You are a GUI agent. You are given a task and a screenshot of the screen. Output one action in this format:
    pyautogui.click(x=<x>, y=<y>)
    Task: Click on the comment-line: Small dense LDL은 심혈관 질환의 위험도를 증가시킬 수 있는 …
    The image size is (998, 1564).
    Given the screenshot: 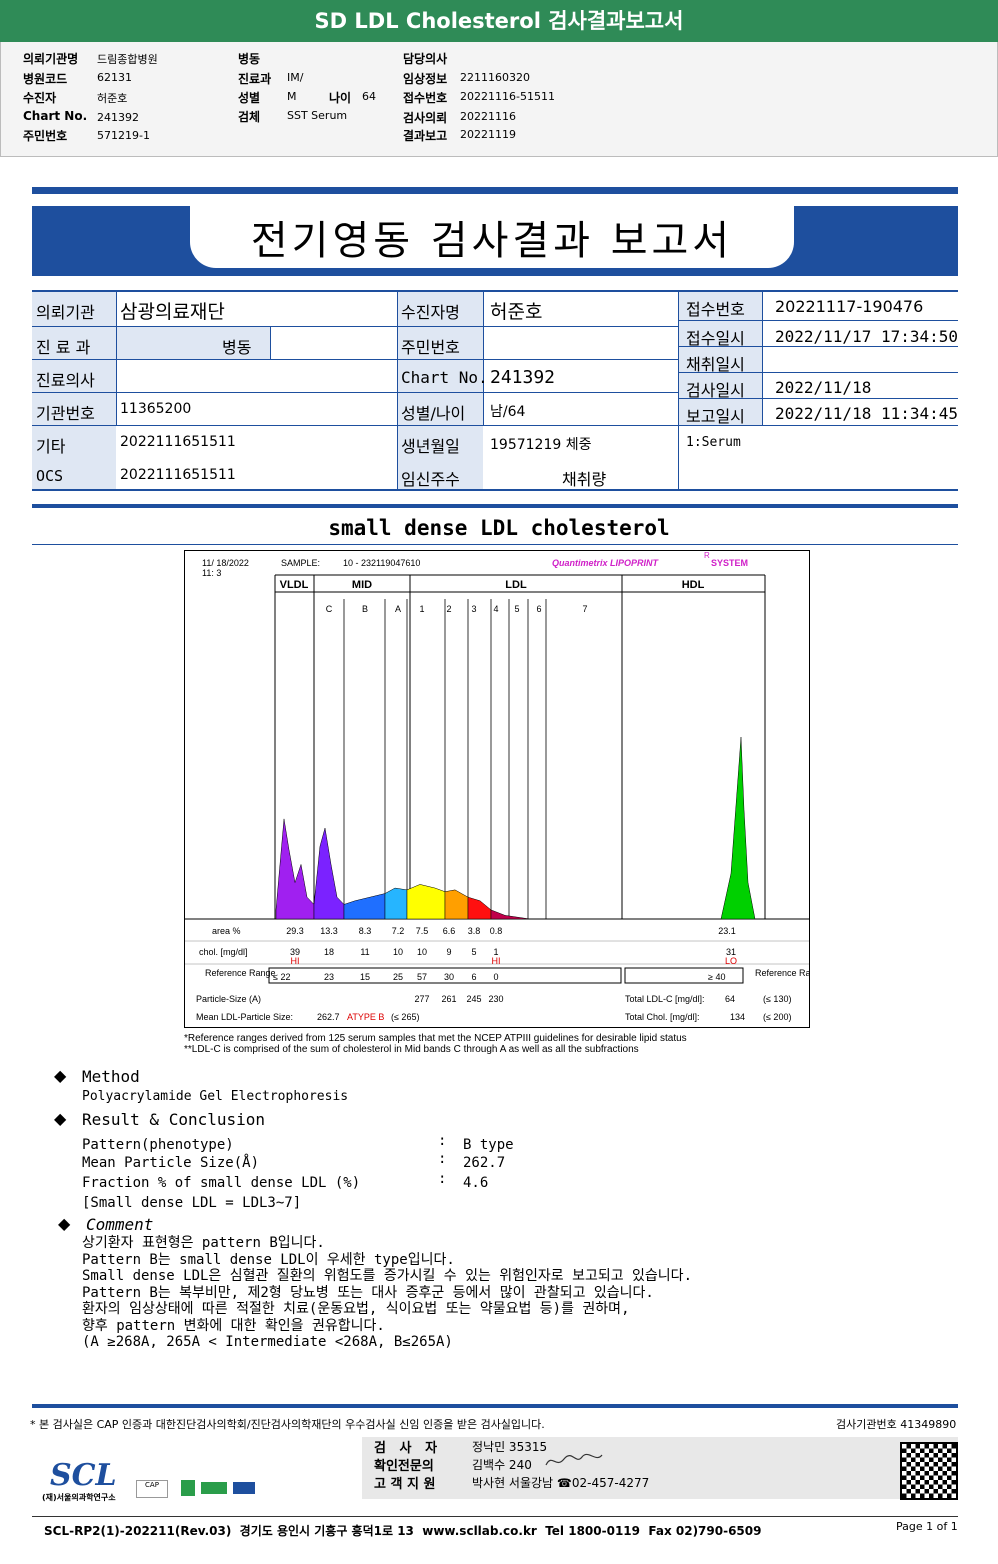 What is the action you would take?
    pyautogui.click(x=387, y=1276)
    